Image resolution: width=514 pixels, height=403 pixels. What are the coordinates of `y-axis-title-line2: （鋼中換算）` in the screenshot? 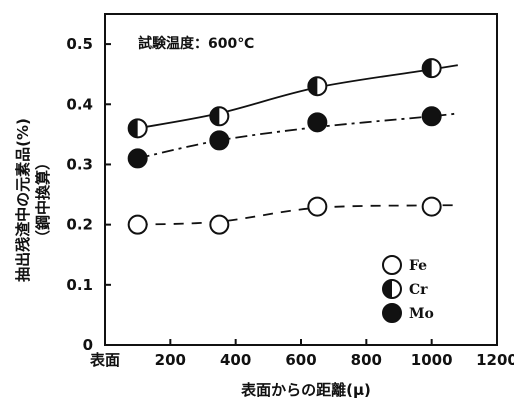 It's located at (43, 200).